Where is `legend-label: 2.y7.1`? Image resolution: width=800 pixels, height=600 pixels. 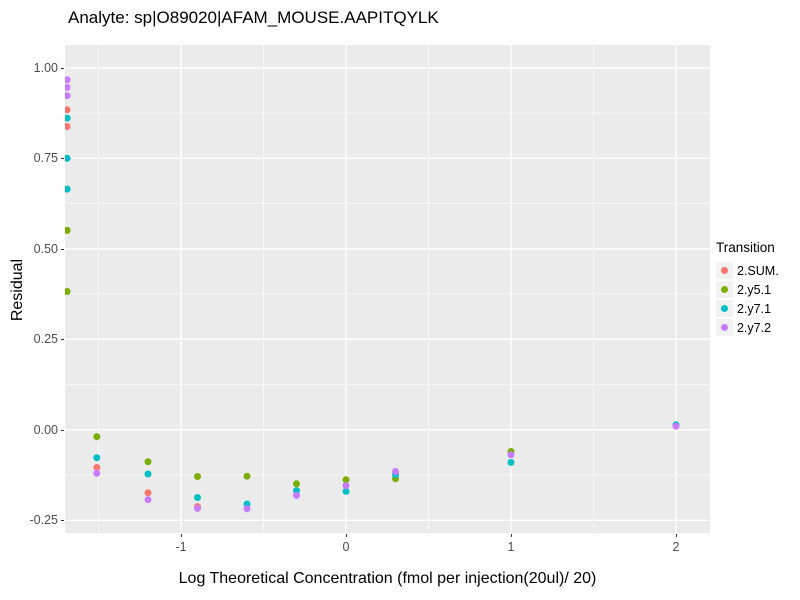 legend-label: 2.y7.1 is located at coordinates (754, 308).